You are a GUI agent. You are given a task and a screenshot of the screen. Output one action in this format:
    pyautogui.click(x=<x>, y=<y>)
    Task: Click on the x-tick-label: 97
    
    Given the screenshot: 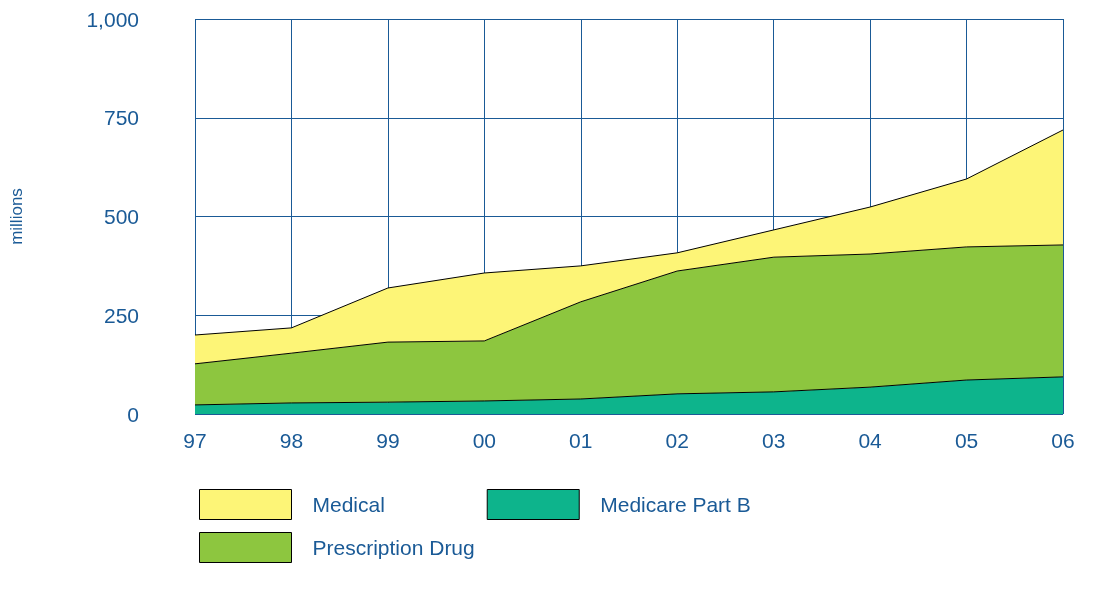 What is the action you would take?
    pyautogui.click(x=195, y=440)
    